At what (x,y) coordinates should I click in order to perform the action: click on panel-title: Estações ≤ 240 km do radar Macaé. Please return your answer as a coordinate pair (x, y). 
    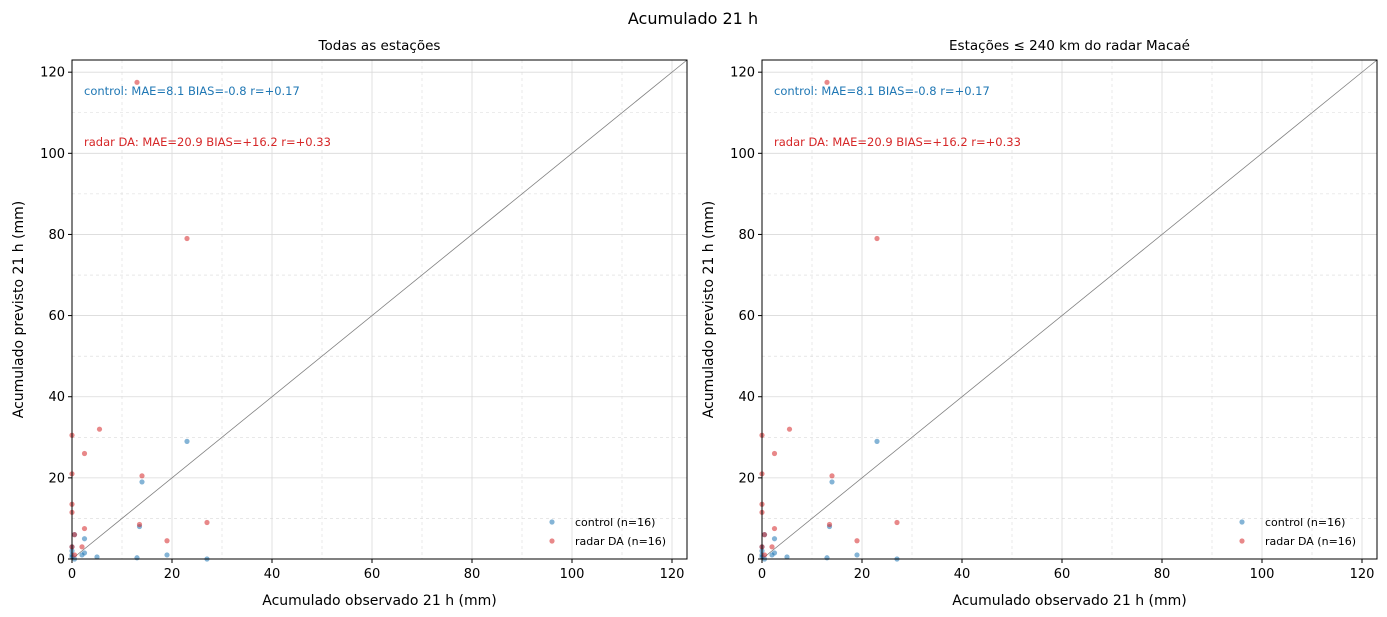
    Looking at the image, I should click on (1069, 46).